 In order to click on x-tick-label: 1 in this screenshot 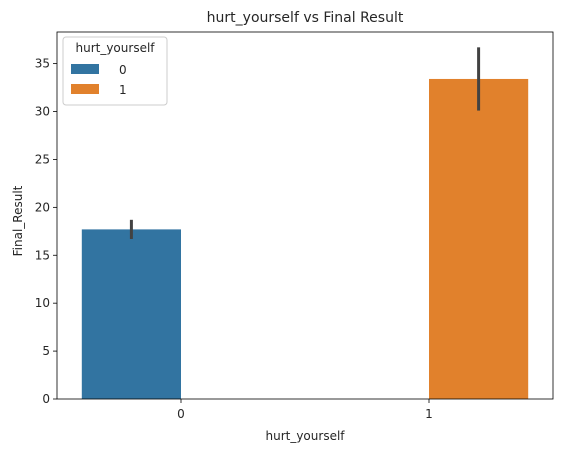, I will do `click(429, 414)`.